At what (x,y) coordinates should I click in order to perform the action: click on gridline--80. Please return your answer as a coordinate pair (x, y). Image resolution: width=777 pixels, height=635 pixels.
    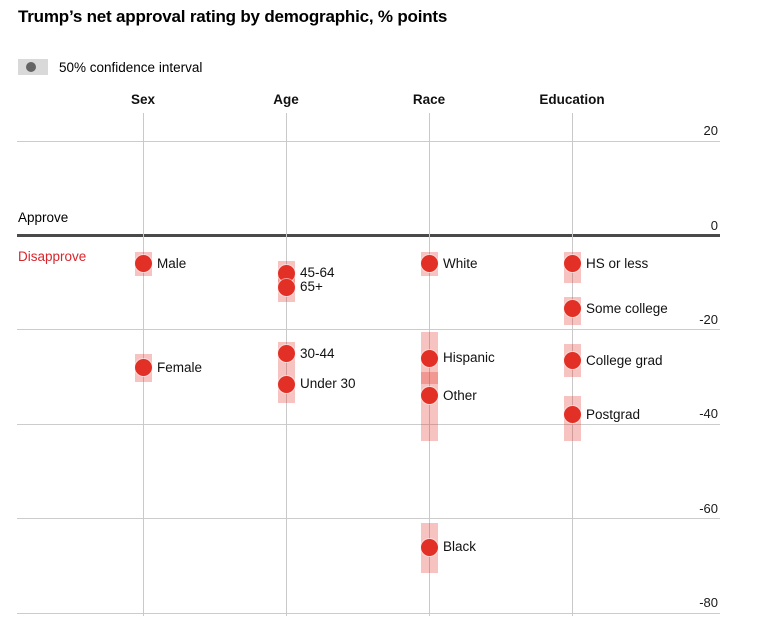
    Looking at the image, I should click on (368, 613).